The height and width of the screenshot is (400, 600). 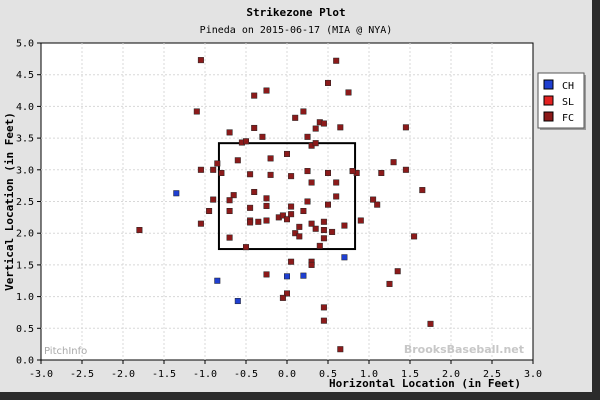 I want to click on legend-swatch-ch, so click(x=548, y=84).